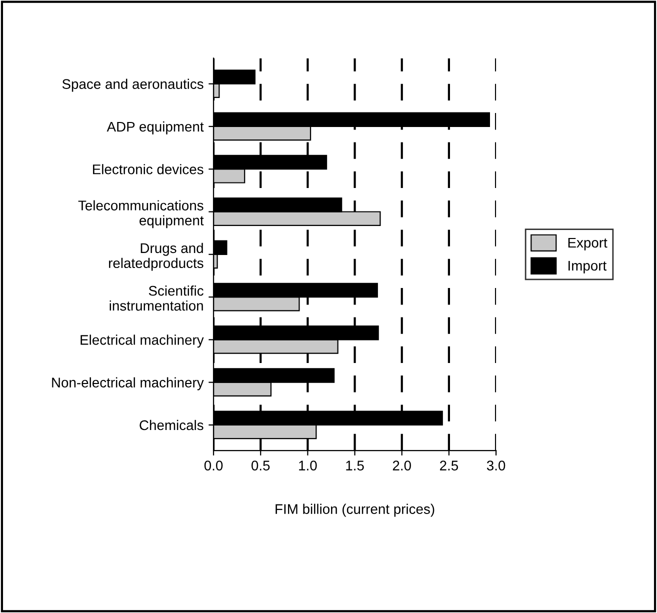  Describe the element at coordinates (401, 465) in the screenshot. I see `x-tick-label: 2.0` at that location.